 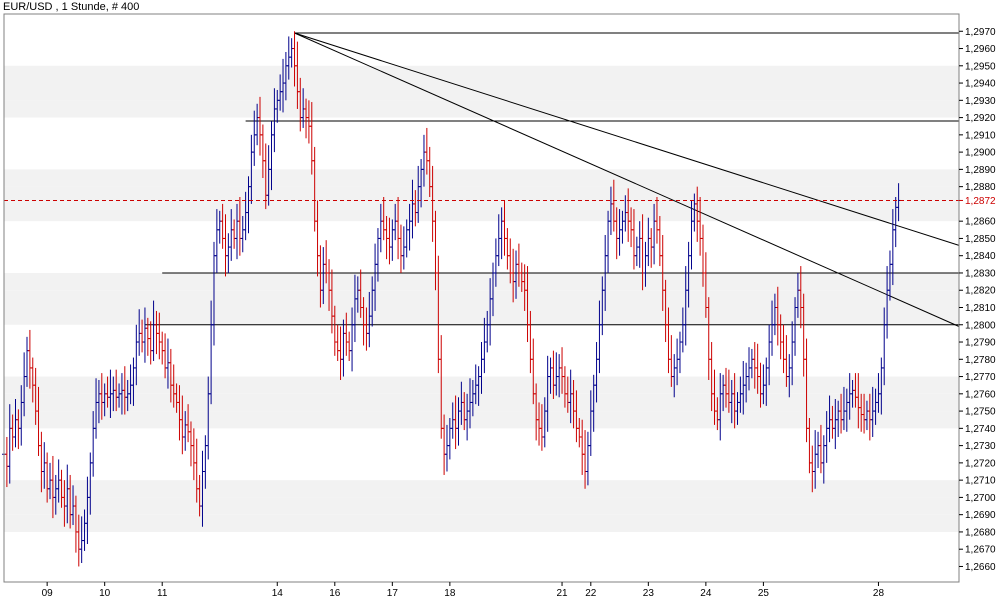 What do you see at coordinates (980, 325) in the screenshot?
I see `y-tick-label: 1,2800` at bounding box center [980, 325].